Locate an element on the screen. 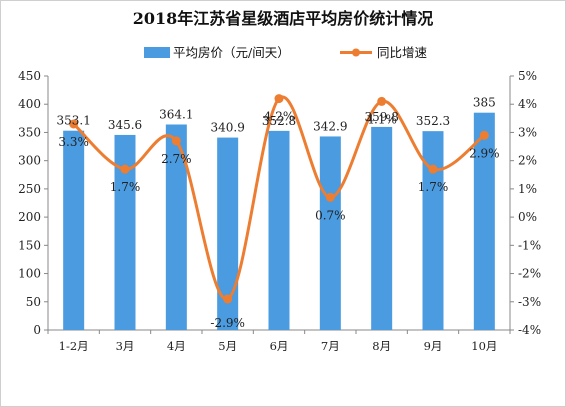 The width and height of the screenshot is (566, 407). legend-bar-swatch is located at coordinates (157, 52).